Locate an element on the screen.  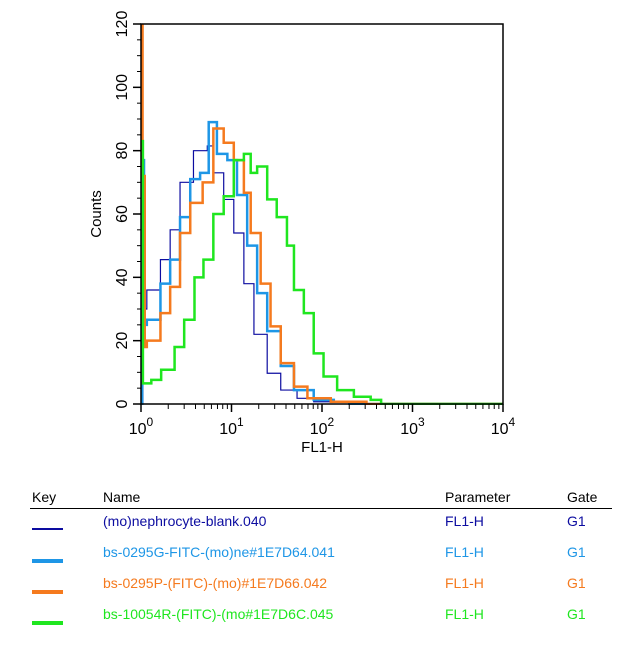
legend-row: (mo)nephrocyte-blank.040 FL1-H G1 is located at coordinates (321, 524).